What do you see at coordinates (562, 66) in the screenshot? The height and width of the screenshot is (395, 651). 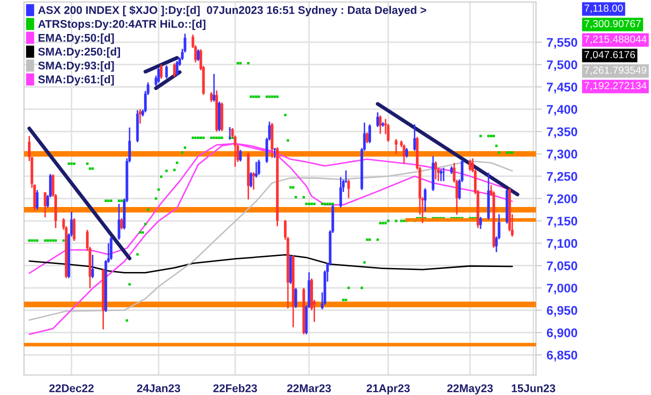 I see `y-tick-label: 7,500` at bounding box center [562, 66].